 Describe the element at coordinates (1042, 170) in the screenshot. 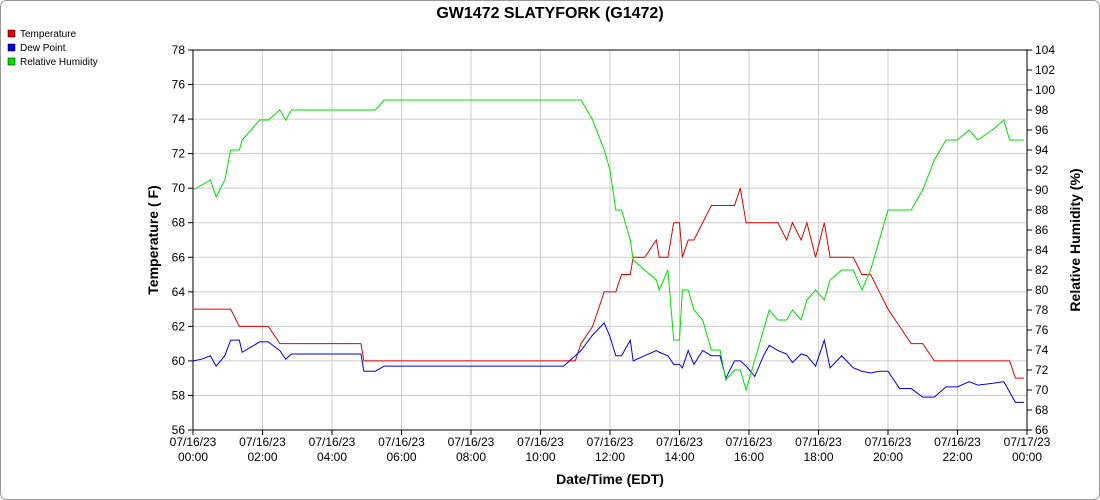

I see `y2-tick-label: 92` at that location.